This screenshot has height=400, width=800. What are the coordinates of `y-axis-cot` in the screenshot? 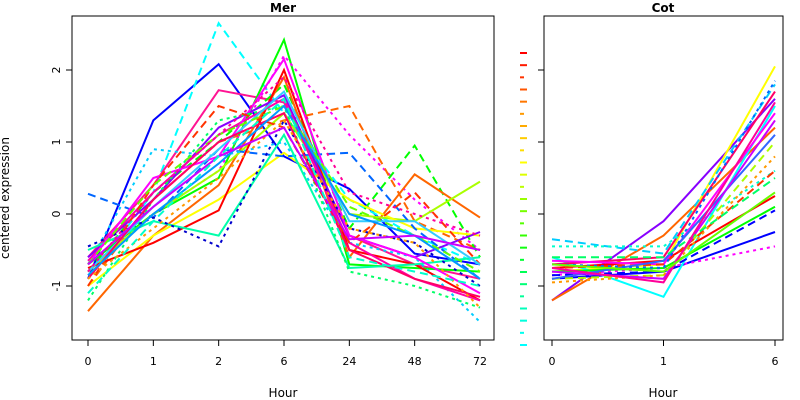 It's located at (541, 178).